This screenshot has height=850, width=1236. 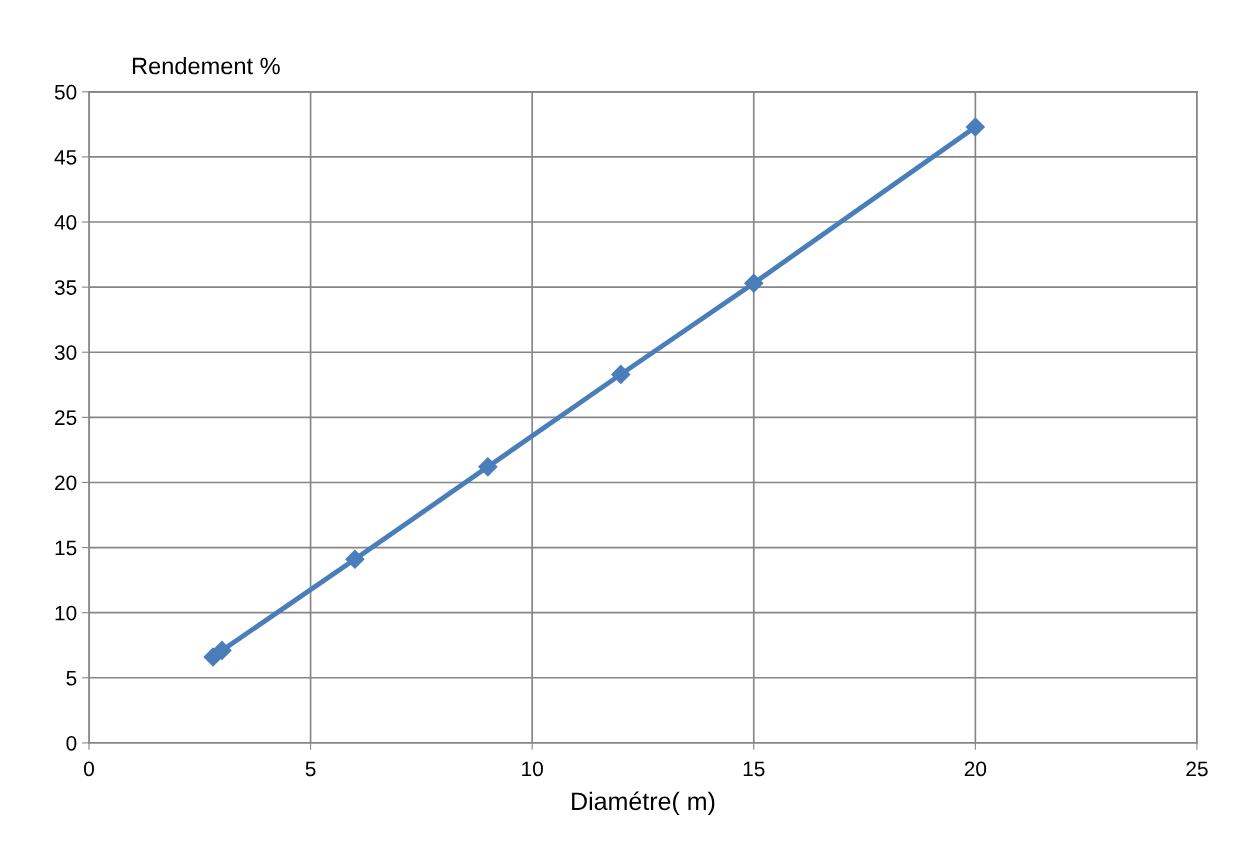 I want to click on y-tick-label: 5, so click(x=71, y=678).